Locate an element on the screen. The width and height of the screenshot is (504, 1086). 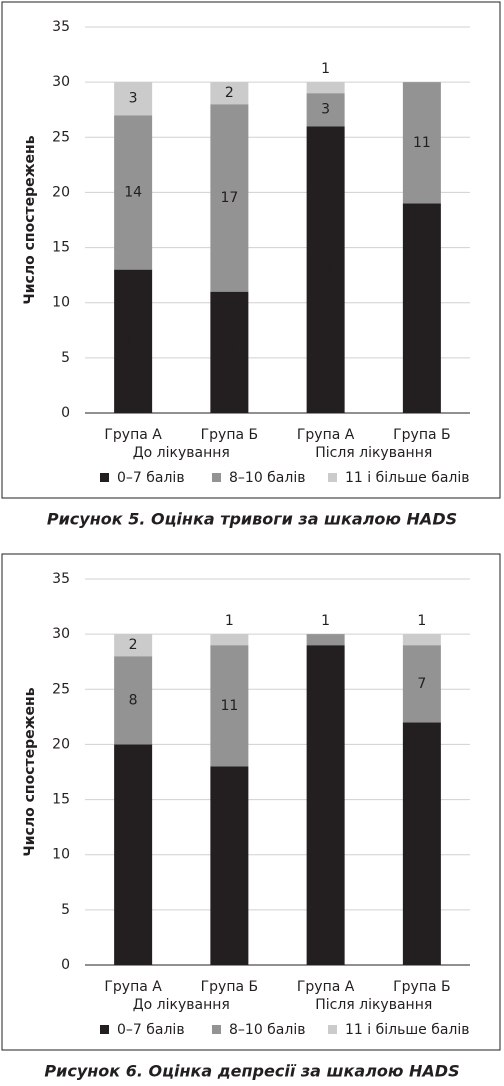
data-label: 26 is located at coordinates (326, 270).